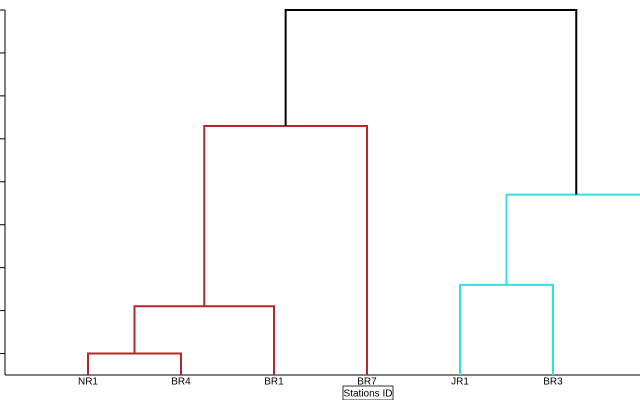 The width and height of the screenshot is (640, 400). Describe the element at coordinates (553, 382) in the screenshot. I see `x-tick-label: BR3` at that location.